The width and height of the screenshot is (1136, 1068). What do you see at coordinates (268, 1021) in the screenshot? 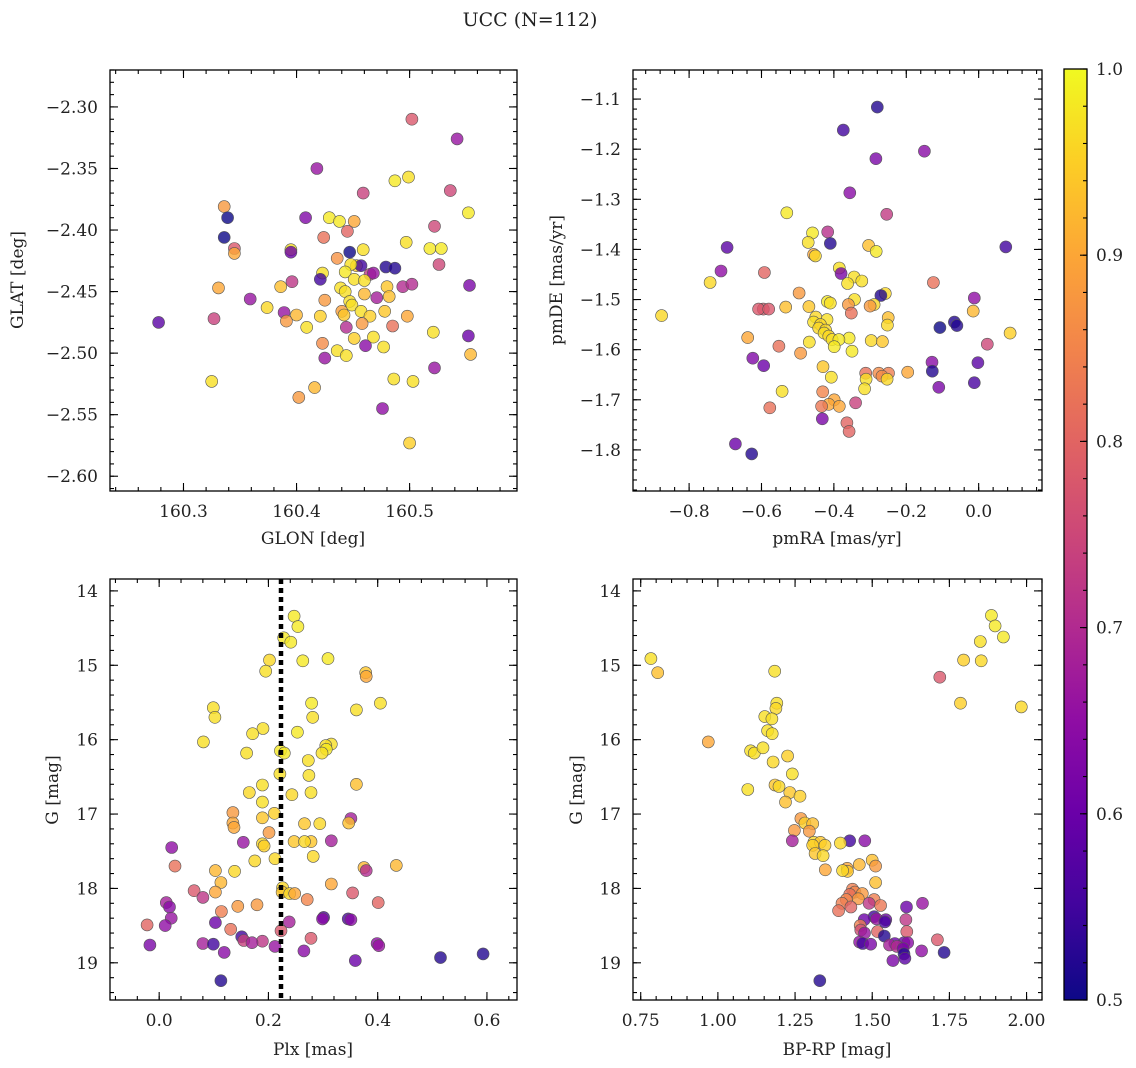
I see `x-tick-label: 0.2` at bounding box center [268, 1021].